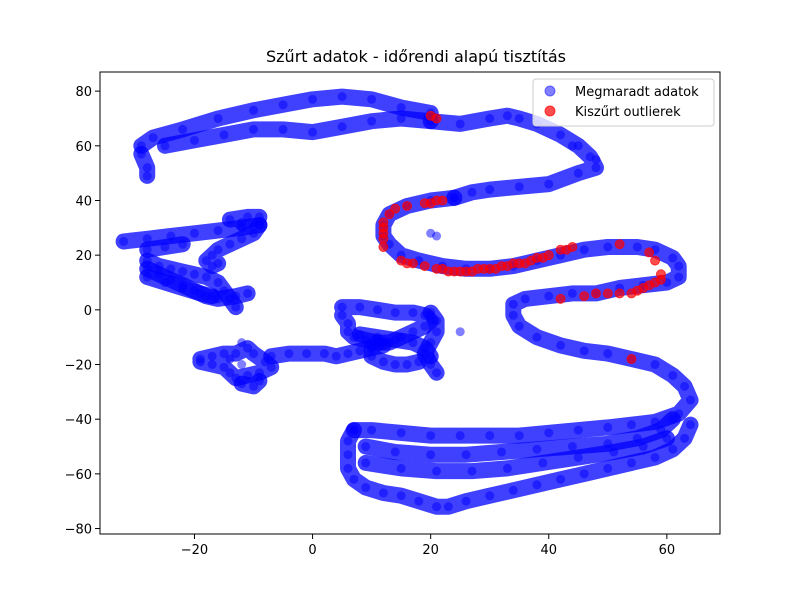 The height and width of the screenshot is (600, 800). Describe the element at coordinates (312, 550) in the screenshot. I see `x-tick-label: 0` at that location.